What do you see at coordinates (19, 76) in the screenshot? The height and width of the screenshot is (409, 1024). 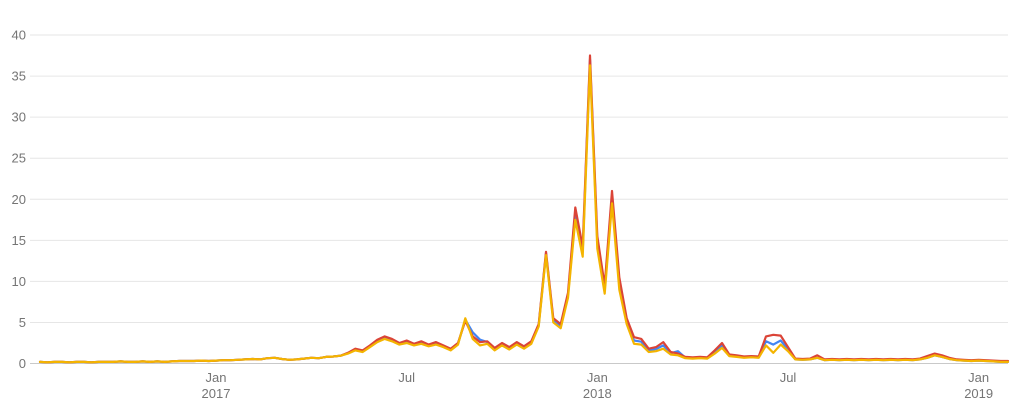 I see `y-tick-label-35: 35` at bounding box center [19, 76].